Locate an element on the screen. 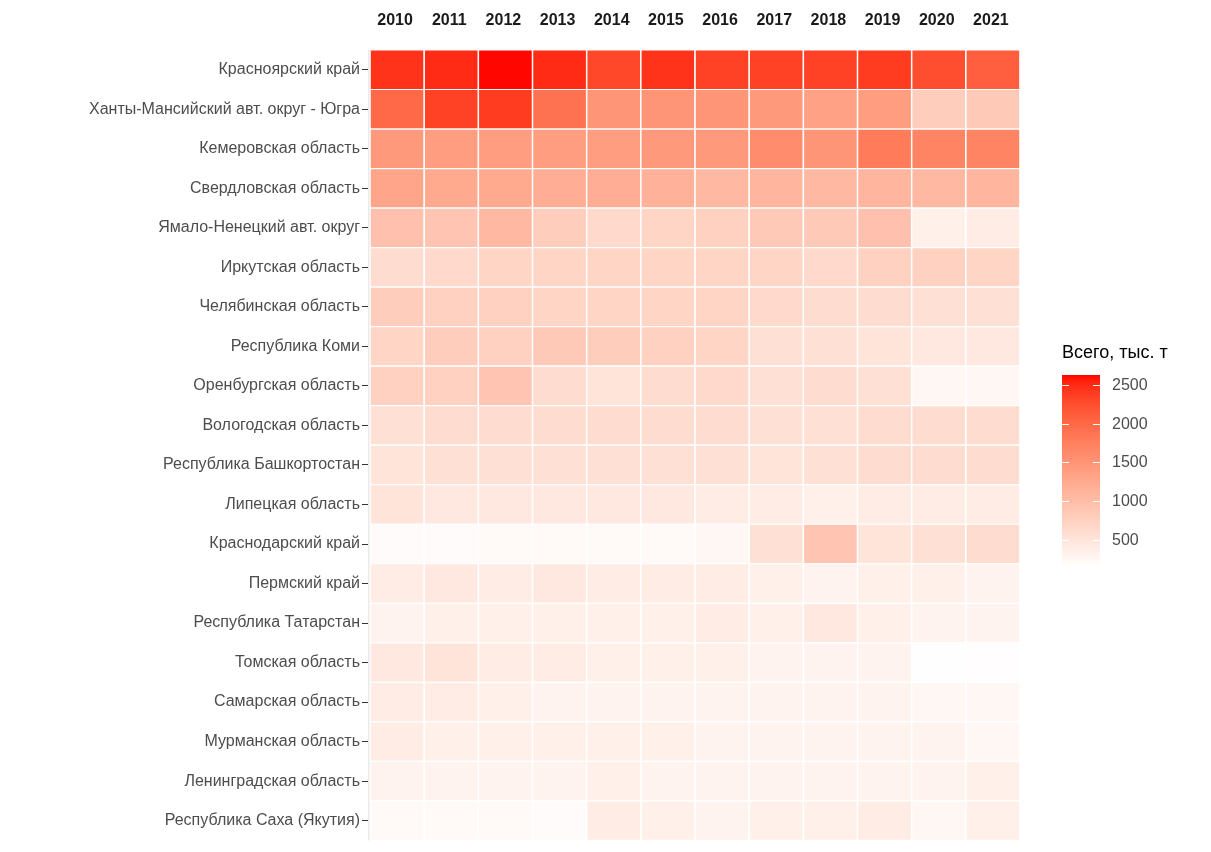  x-tick-label: 2020 is located at coordinates (936, 19).